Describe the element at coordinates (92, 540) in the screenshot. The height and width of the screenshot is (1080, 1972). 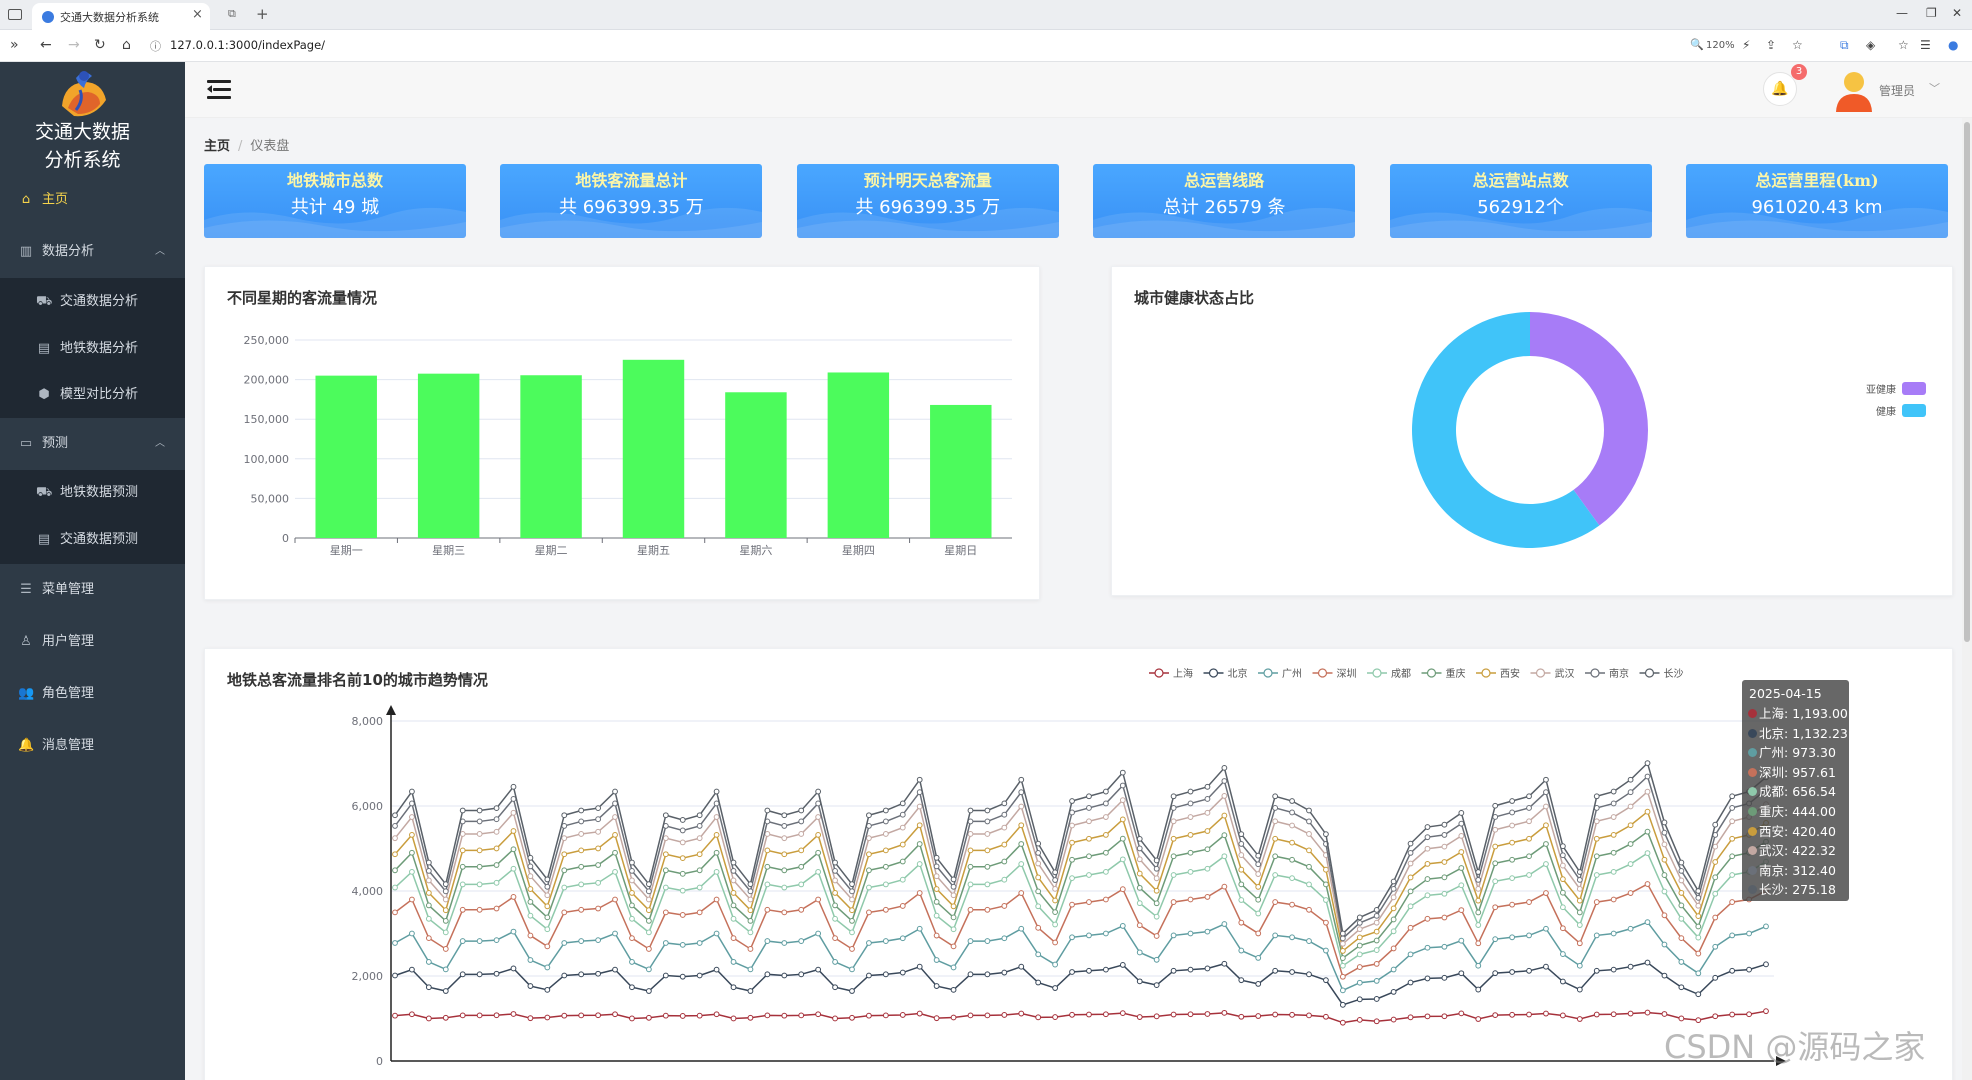
I see `sidebar-item-traffic-prediction: ▤ 交通数据预测` at that location.